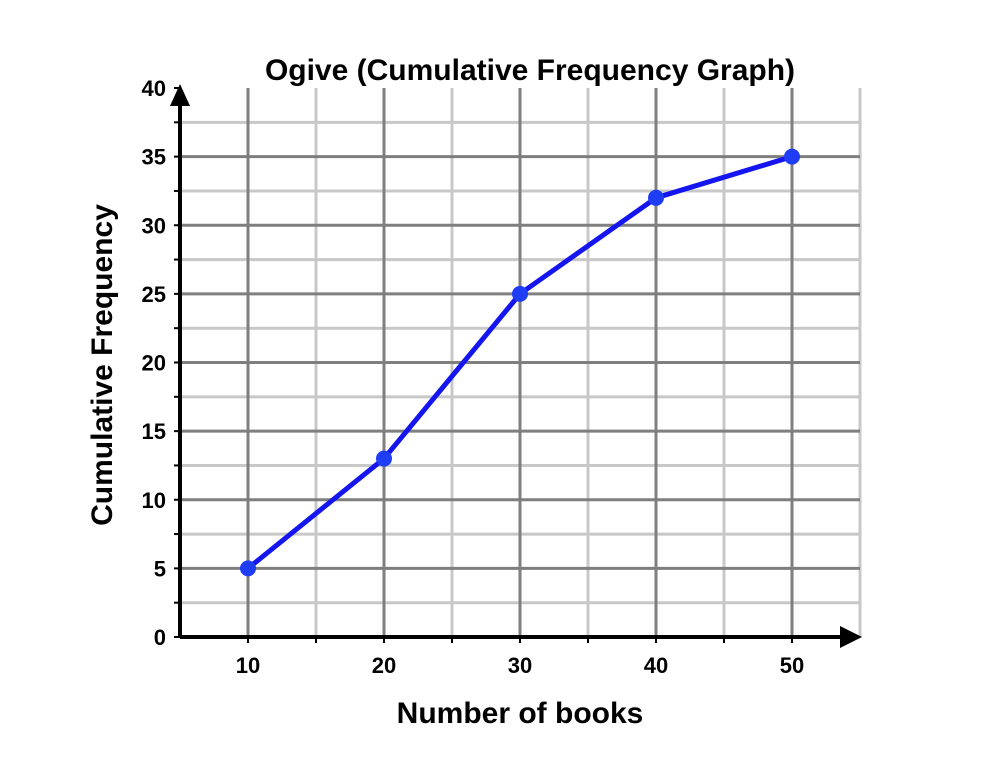  Describe the element at coordinates (154, 431) in the screenshot. I see `y-tick-label: 15` at that location.